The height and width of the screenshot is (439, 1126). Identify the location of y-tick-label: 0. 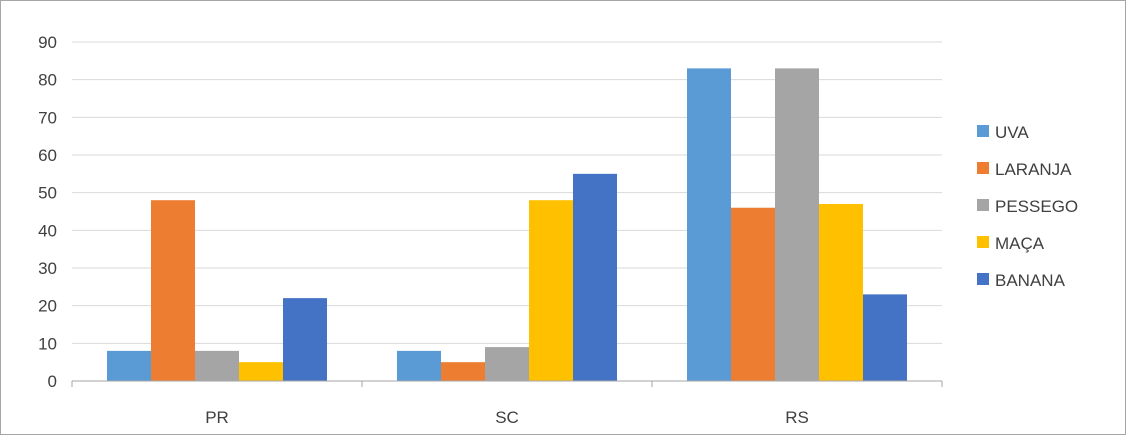
(52, 381).